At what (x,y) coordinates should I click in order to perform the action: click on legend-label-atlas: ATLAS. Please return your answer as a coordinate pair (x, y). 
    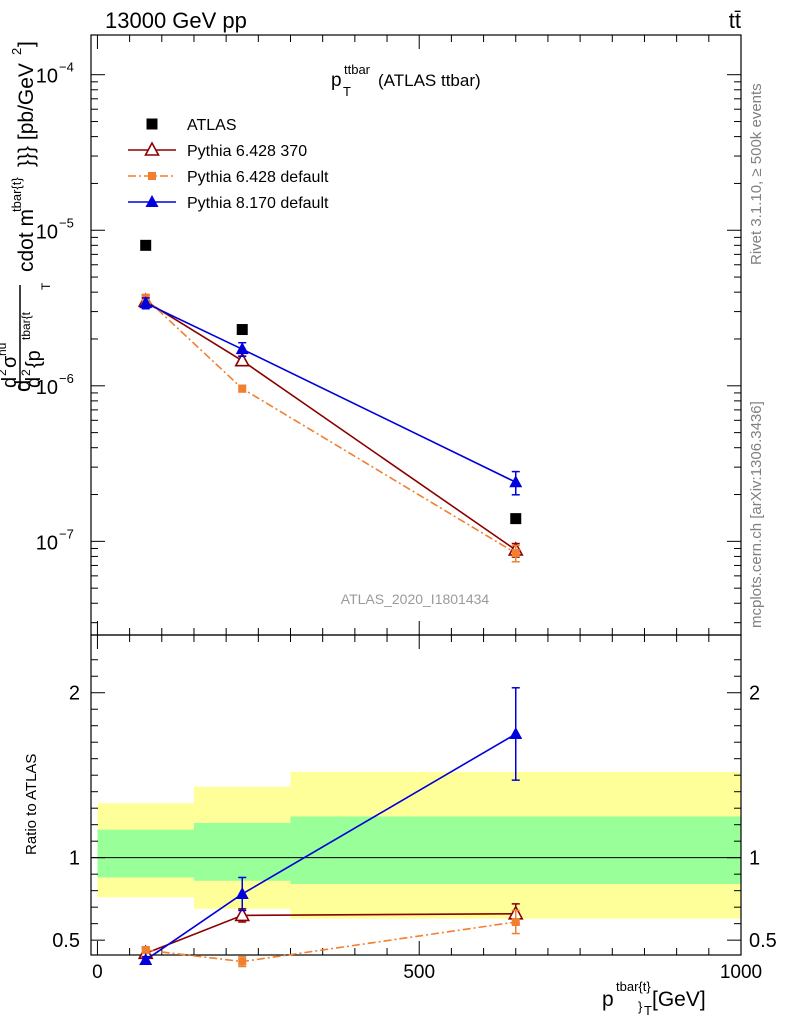
    Looking at the image, I should click on (212, 125).